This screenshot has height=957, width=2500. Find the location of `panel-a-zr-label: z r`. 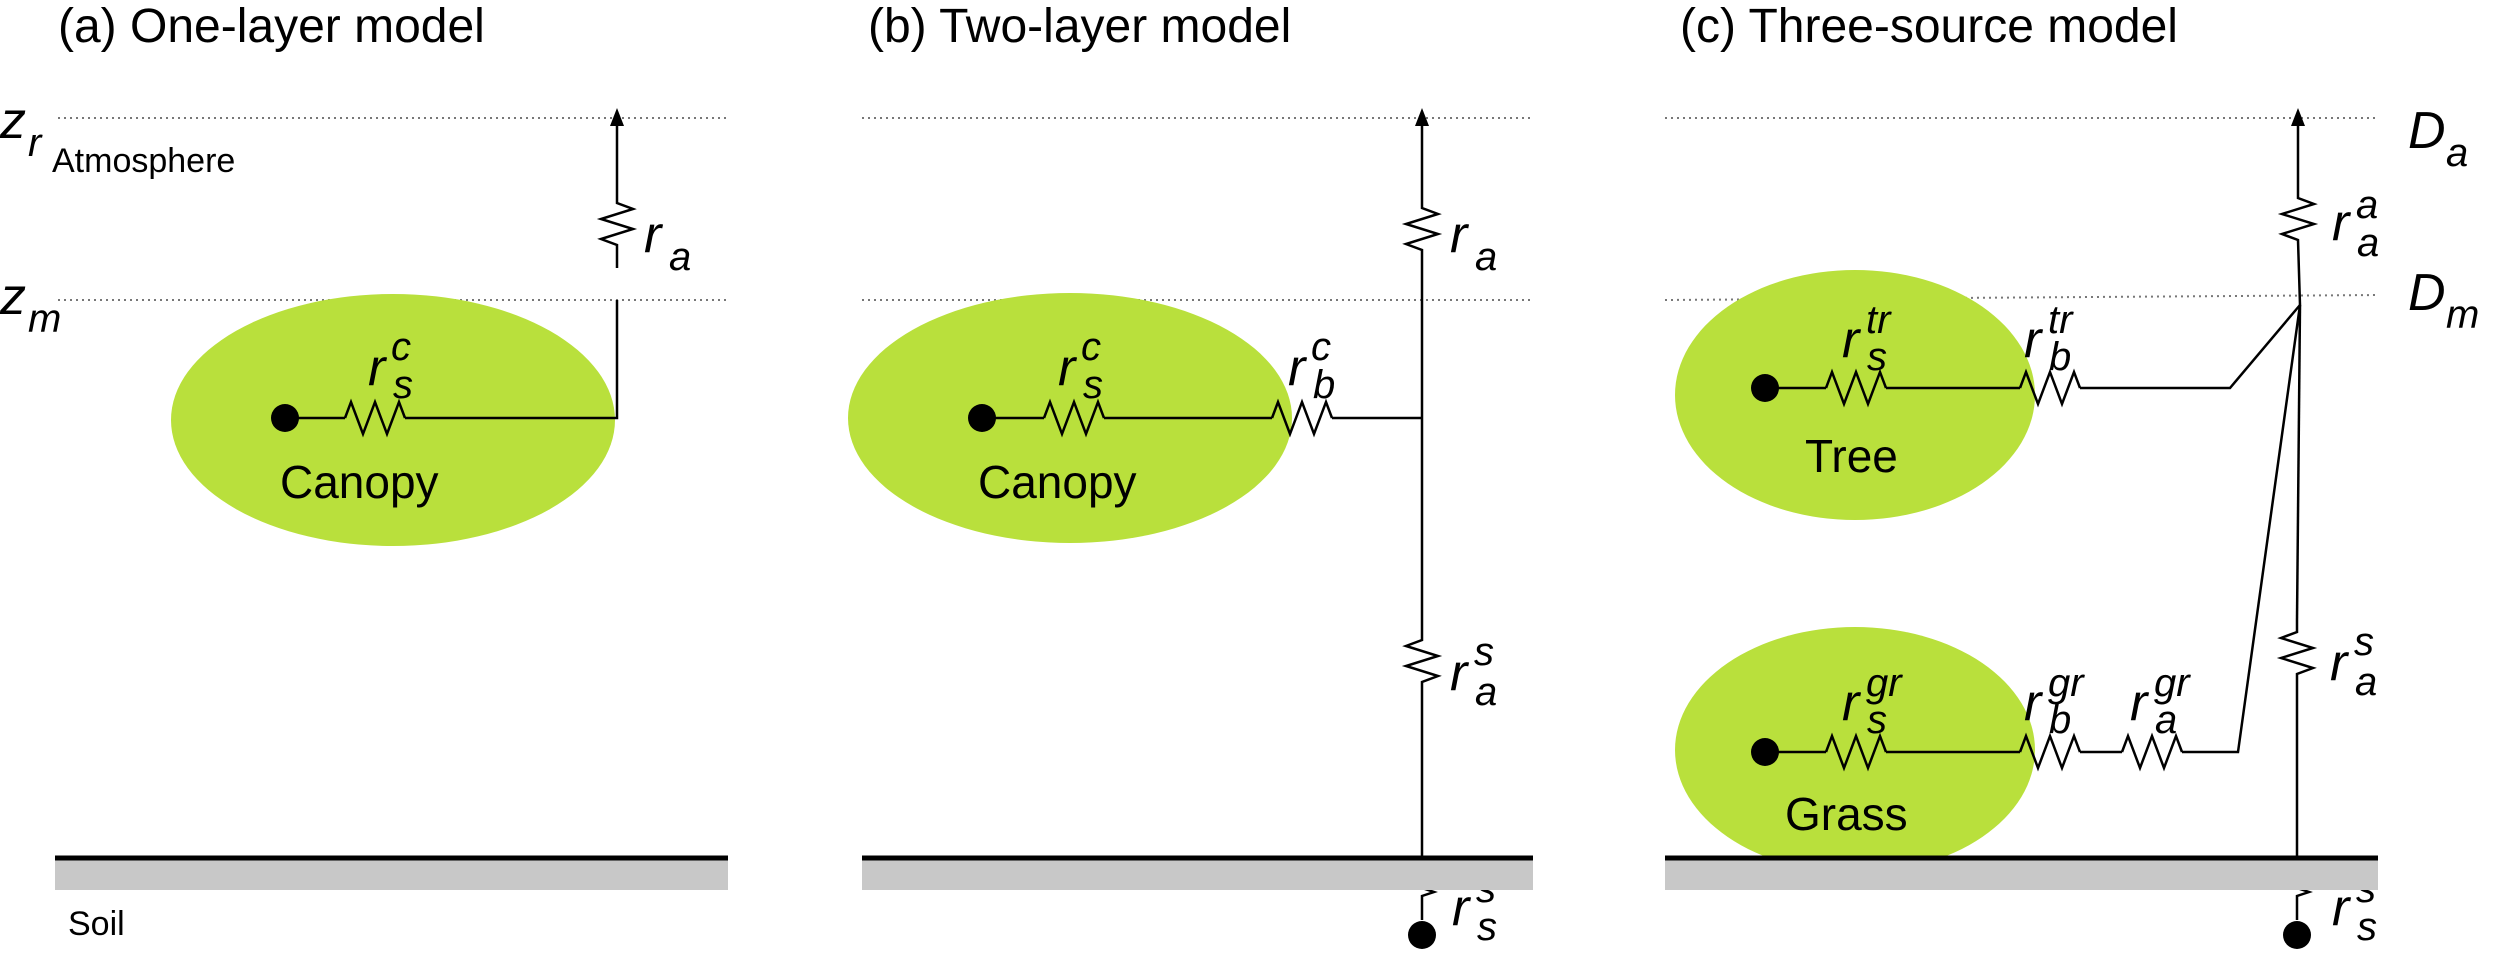

panel-a-zr-label: z r is located at coordinates (21, 128).